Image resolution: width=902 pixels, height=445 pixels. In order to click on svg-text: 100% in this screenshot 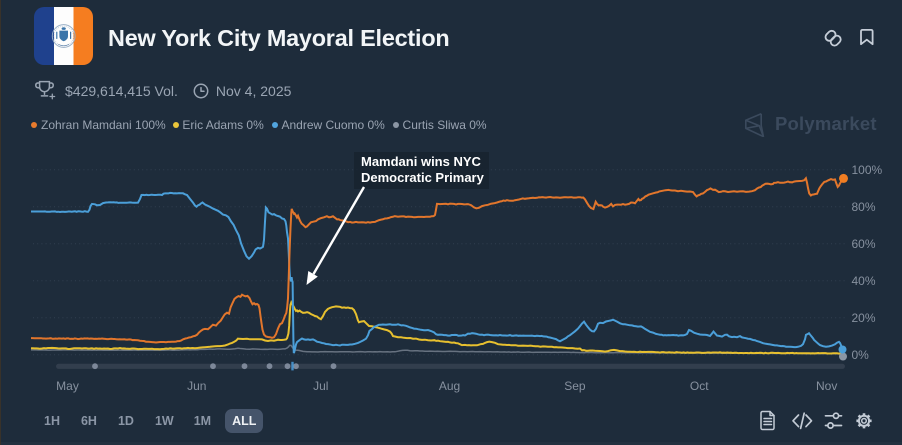, I will do `click(867, 170)`.